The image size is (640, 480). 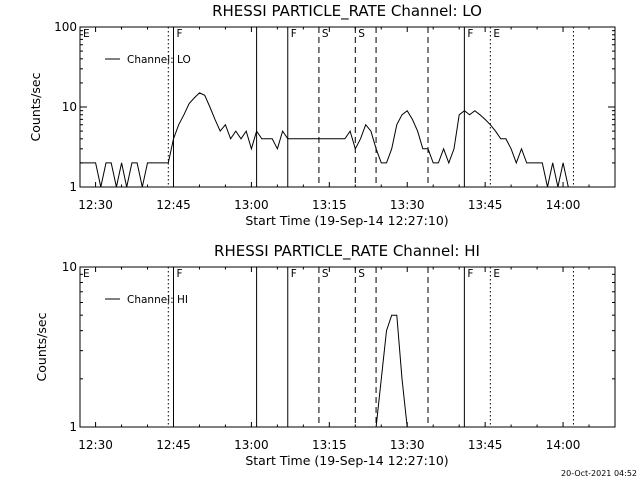 What do you see at coordinates (347, 251) in the screenshot?
I see `chart-title: RHESSI PARTICLE_RATE Channel: HI` at bounding box center [347, 251].